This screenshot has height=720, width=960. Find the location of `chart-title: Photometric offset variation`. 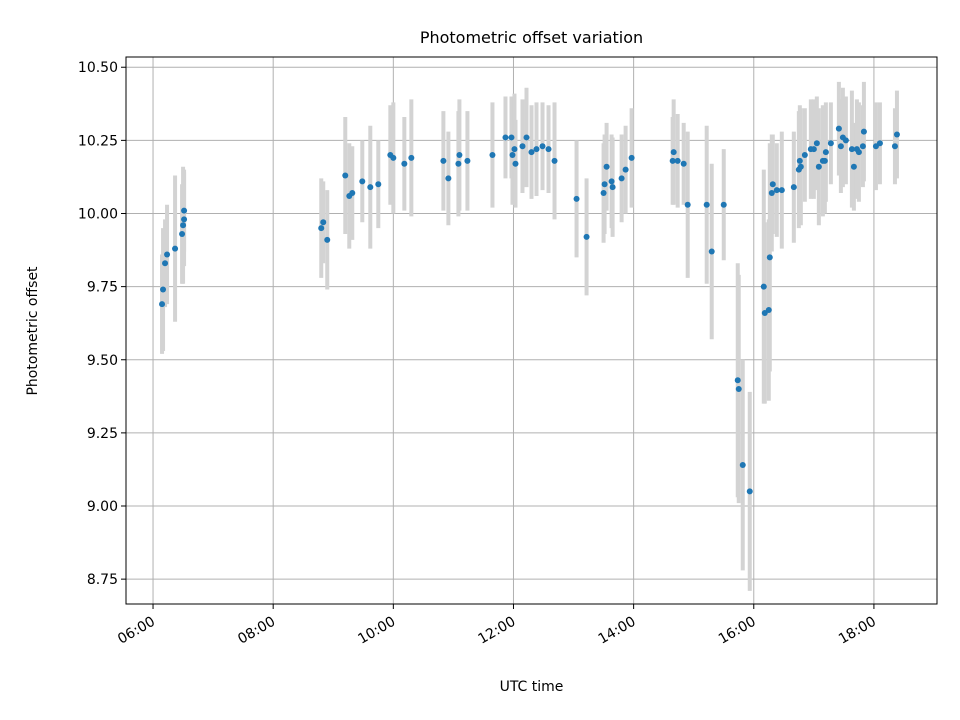

chart-title: Photometric offset variation is located at coordinates (531, 37).